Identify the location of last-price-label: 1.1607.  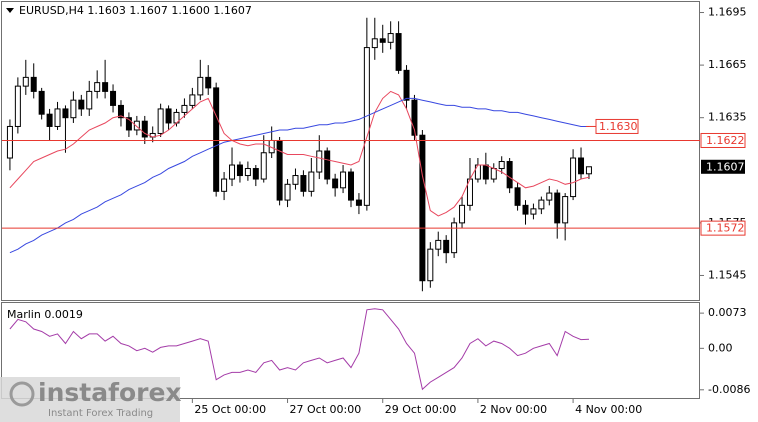
(725, 166).